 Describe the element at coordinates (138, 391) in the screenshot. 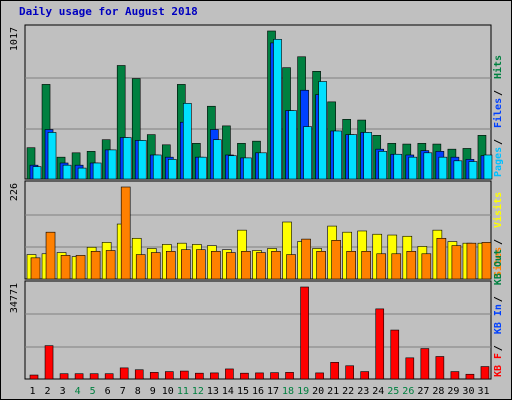

I see `x-tick-label-8: 8` at that location.